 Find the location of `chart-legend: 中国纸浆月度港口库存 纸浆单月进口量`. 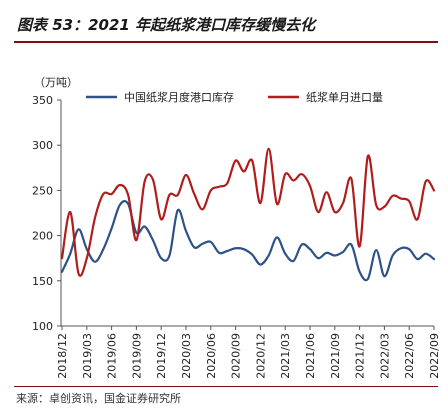

chart-legend: 中国纸浆月度港口库存 纸浆单月进口量 is located at coordinates (234, 97).